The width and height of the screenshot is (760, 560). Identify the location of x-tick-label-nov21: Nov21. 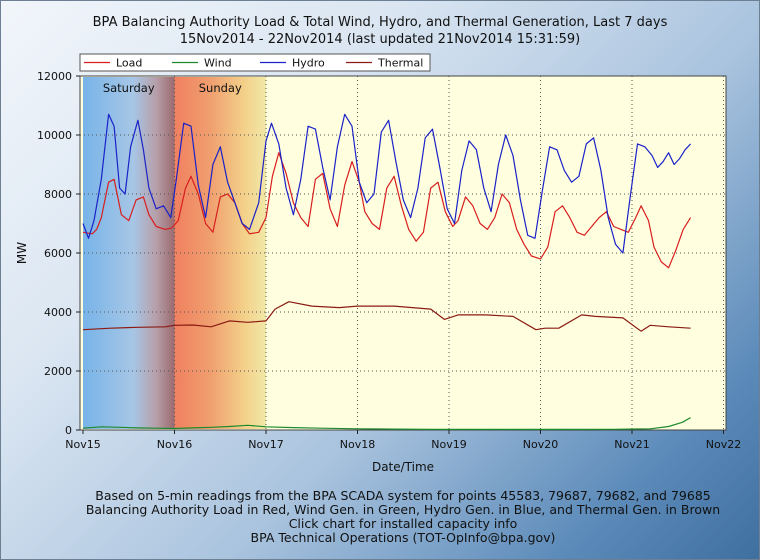
(631, 444).